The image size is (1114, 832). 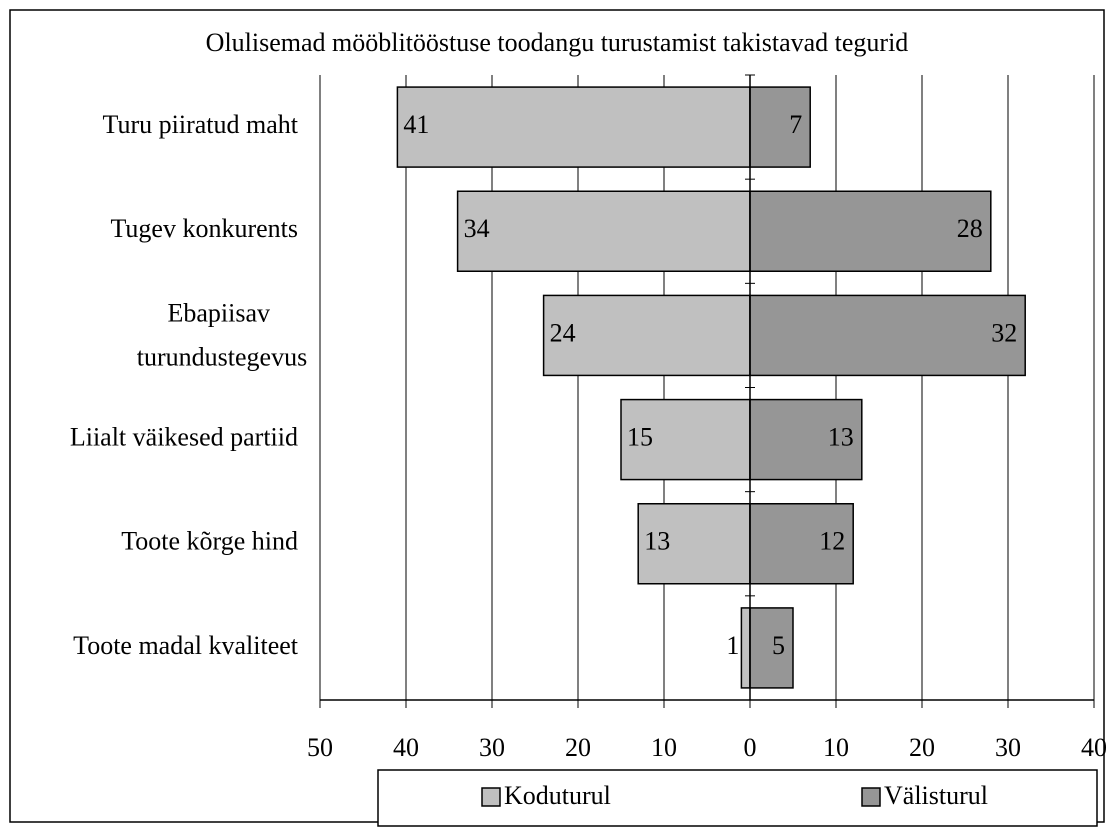 I want to click on data-label: 34, so click(x=477, y=228).